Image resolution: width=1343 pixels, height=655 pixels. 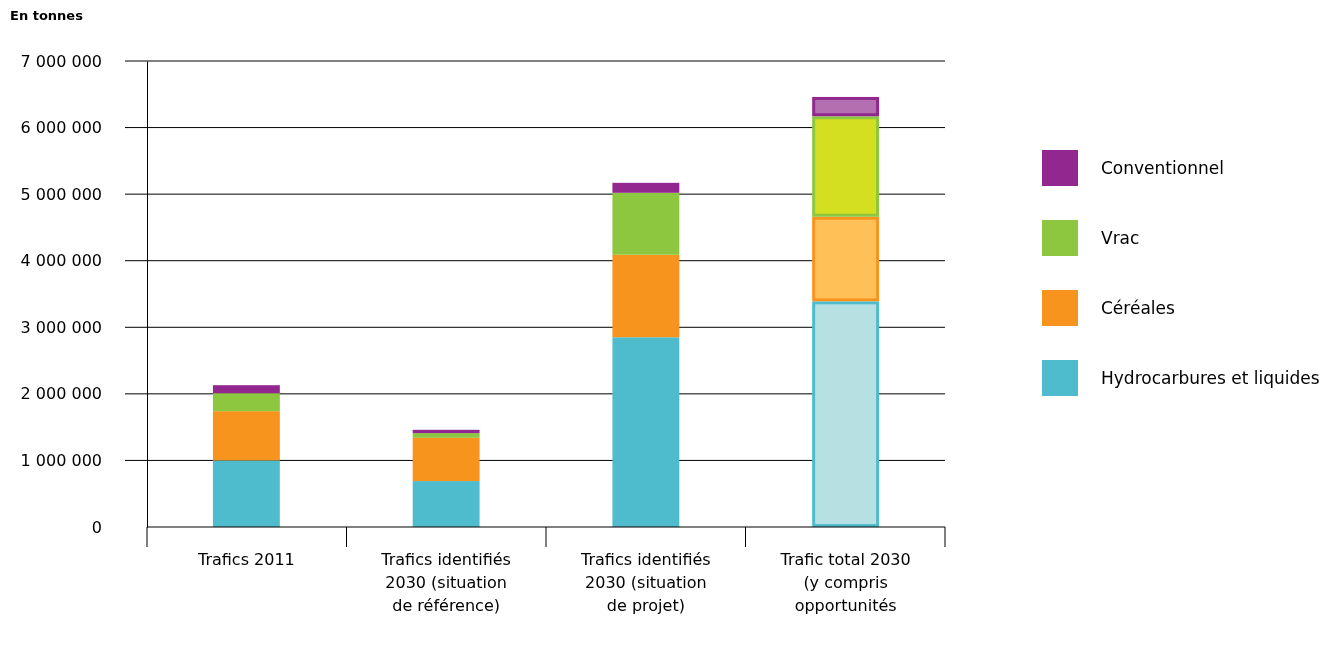 What do you see at coordinates (61, 394) in the screenshot?
I see `y-tick-label: 2 000 000` at bounding box center [61, 394].